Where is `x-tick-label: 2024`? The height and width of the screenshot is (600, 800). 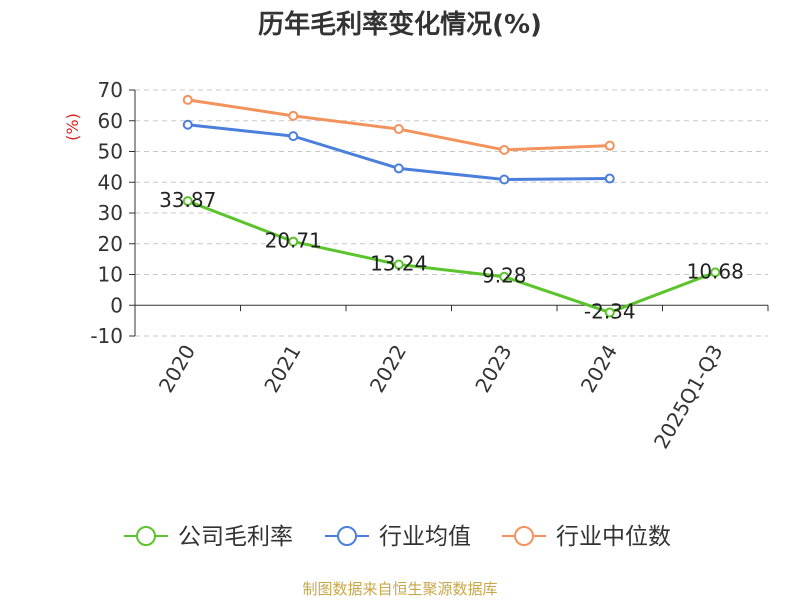
x-tick-label: 2024 is located at coordinates (599, 369).